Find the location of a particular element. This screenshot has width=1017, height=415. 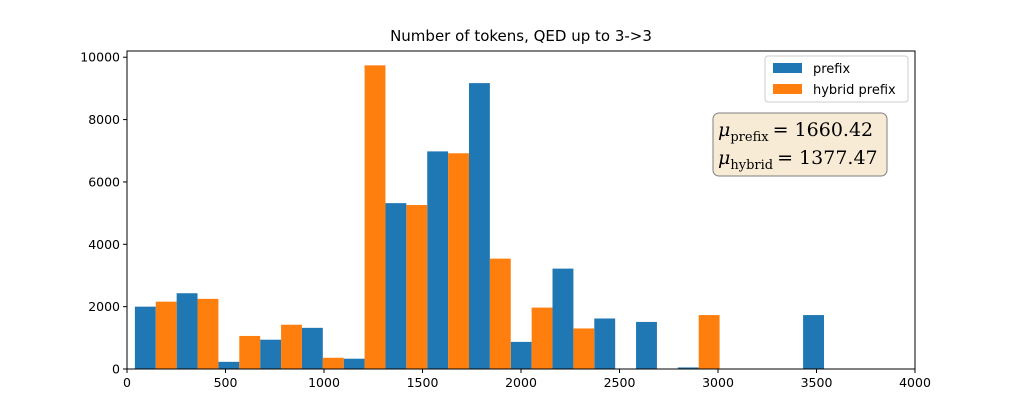

x-axis: 0 500 1000 1500 2000 2500 3000 3500 4000 is located at coordinates (527, 379).